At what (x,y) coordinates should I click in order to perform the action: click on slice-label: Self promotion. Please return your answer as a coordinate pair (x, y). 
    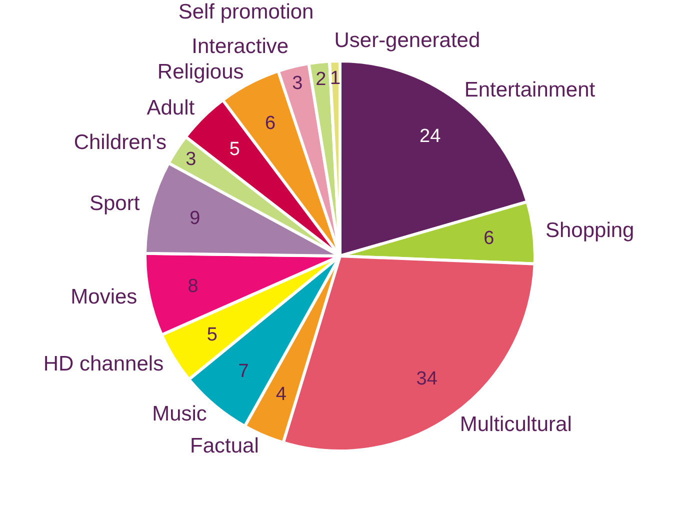
    Looking at the image, I should click on (246, 12).